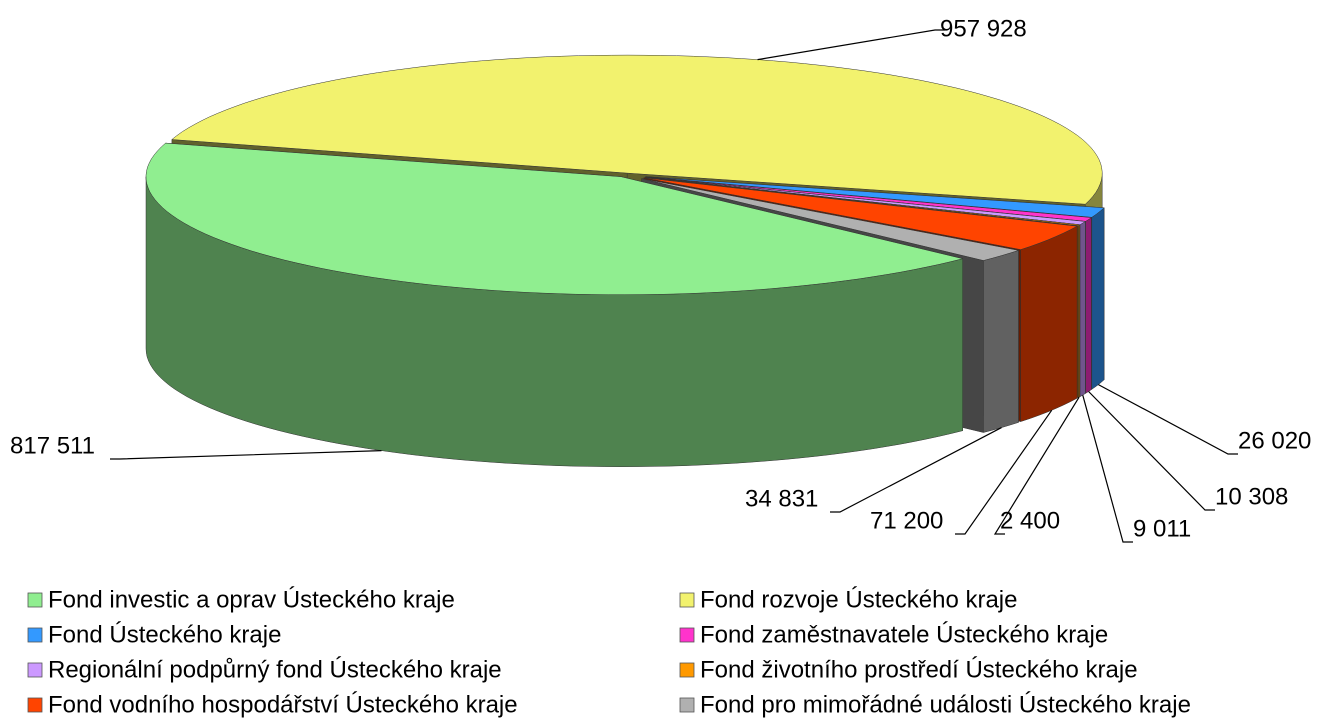 Image resolution: width=1330 pixels, height=722 pixels. Describe the element at coordinates (251, 599) in the screenshot. I see `legend-label: Fond investic a oprav Ústeckého kraje` at that location.